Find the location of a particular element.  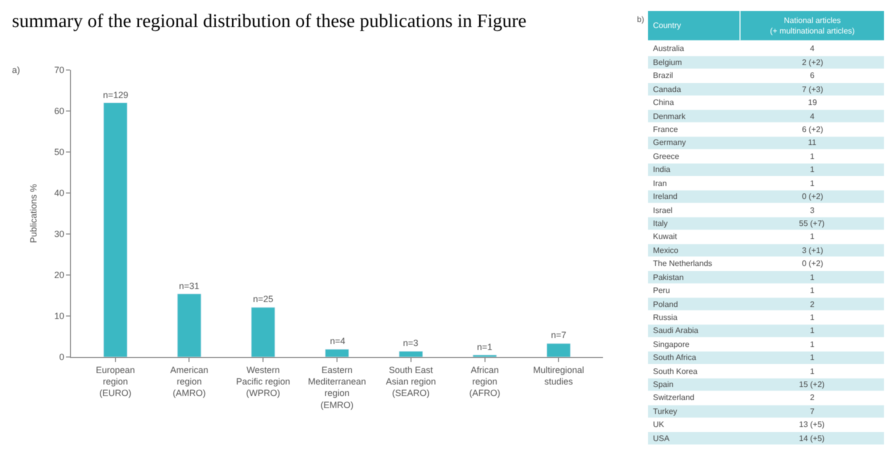

y-tick-label: 20 is located at coordinates (59, 275).